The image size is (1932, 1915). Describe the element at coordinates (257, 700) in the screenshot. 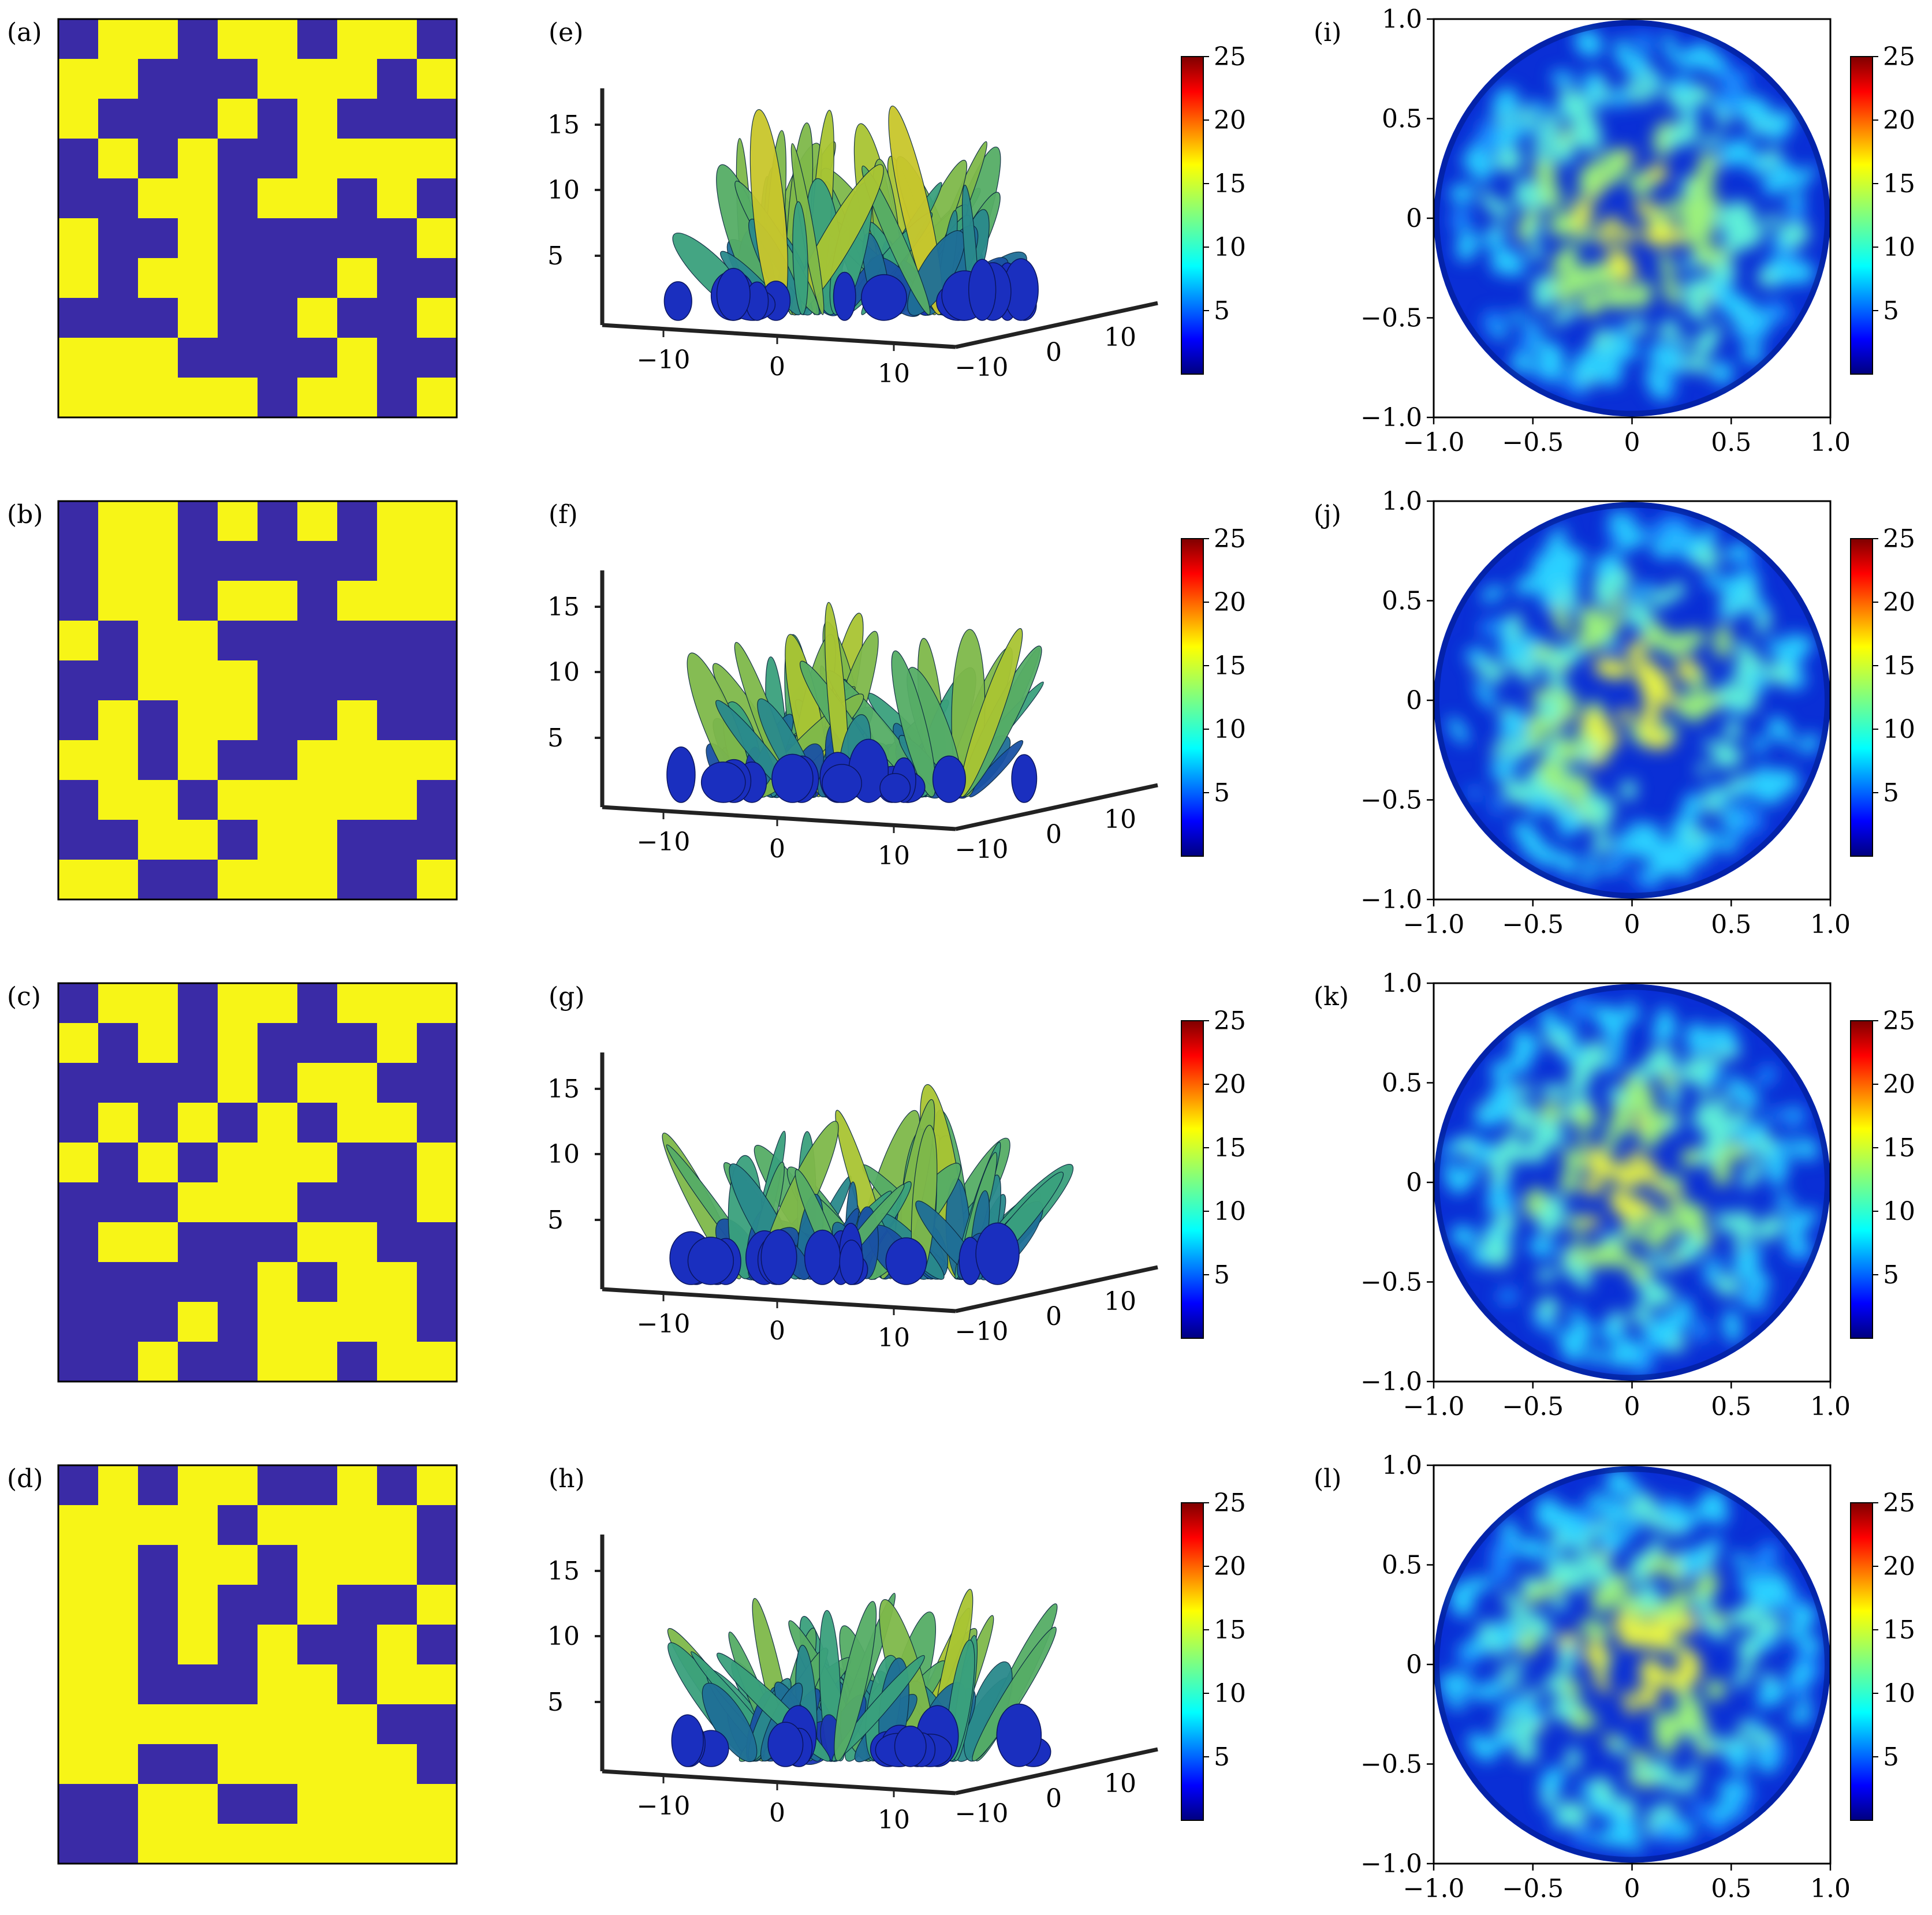

I see `mask-frame` at that location.